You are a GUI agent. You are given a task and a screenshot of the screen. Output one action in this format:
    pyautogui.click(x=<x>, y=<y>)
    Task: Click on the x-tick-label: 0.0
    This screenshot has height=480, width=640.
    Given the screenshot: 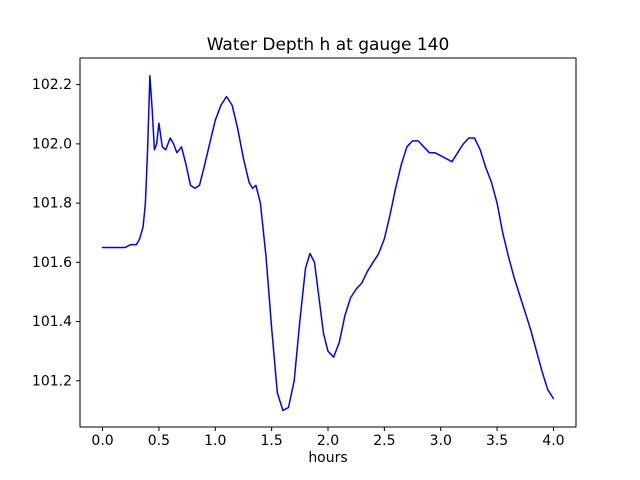 What is the action you would take?
    pyautogui.click(x=102, y=441)
    